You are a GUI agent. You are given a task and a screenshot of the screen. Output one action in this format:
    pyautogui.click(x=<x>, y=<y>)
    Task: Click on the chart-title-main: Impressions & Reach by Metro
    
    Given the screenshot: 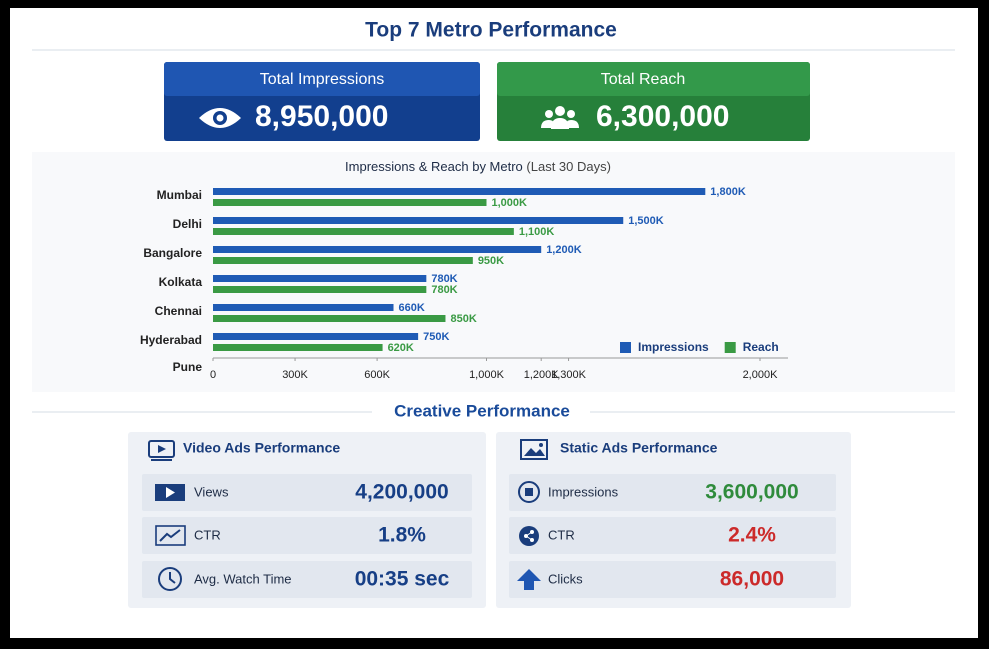 What is the action you would take?
    pyautogui.click(x=434, y=166)
    